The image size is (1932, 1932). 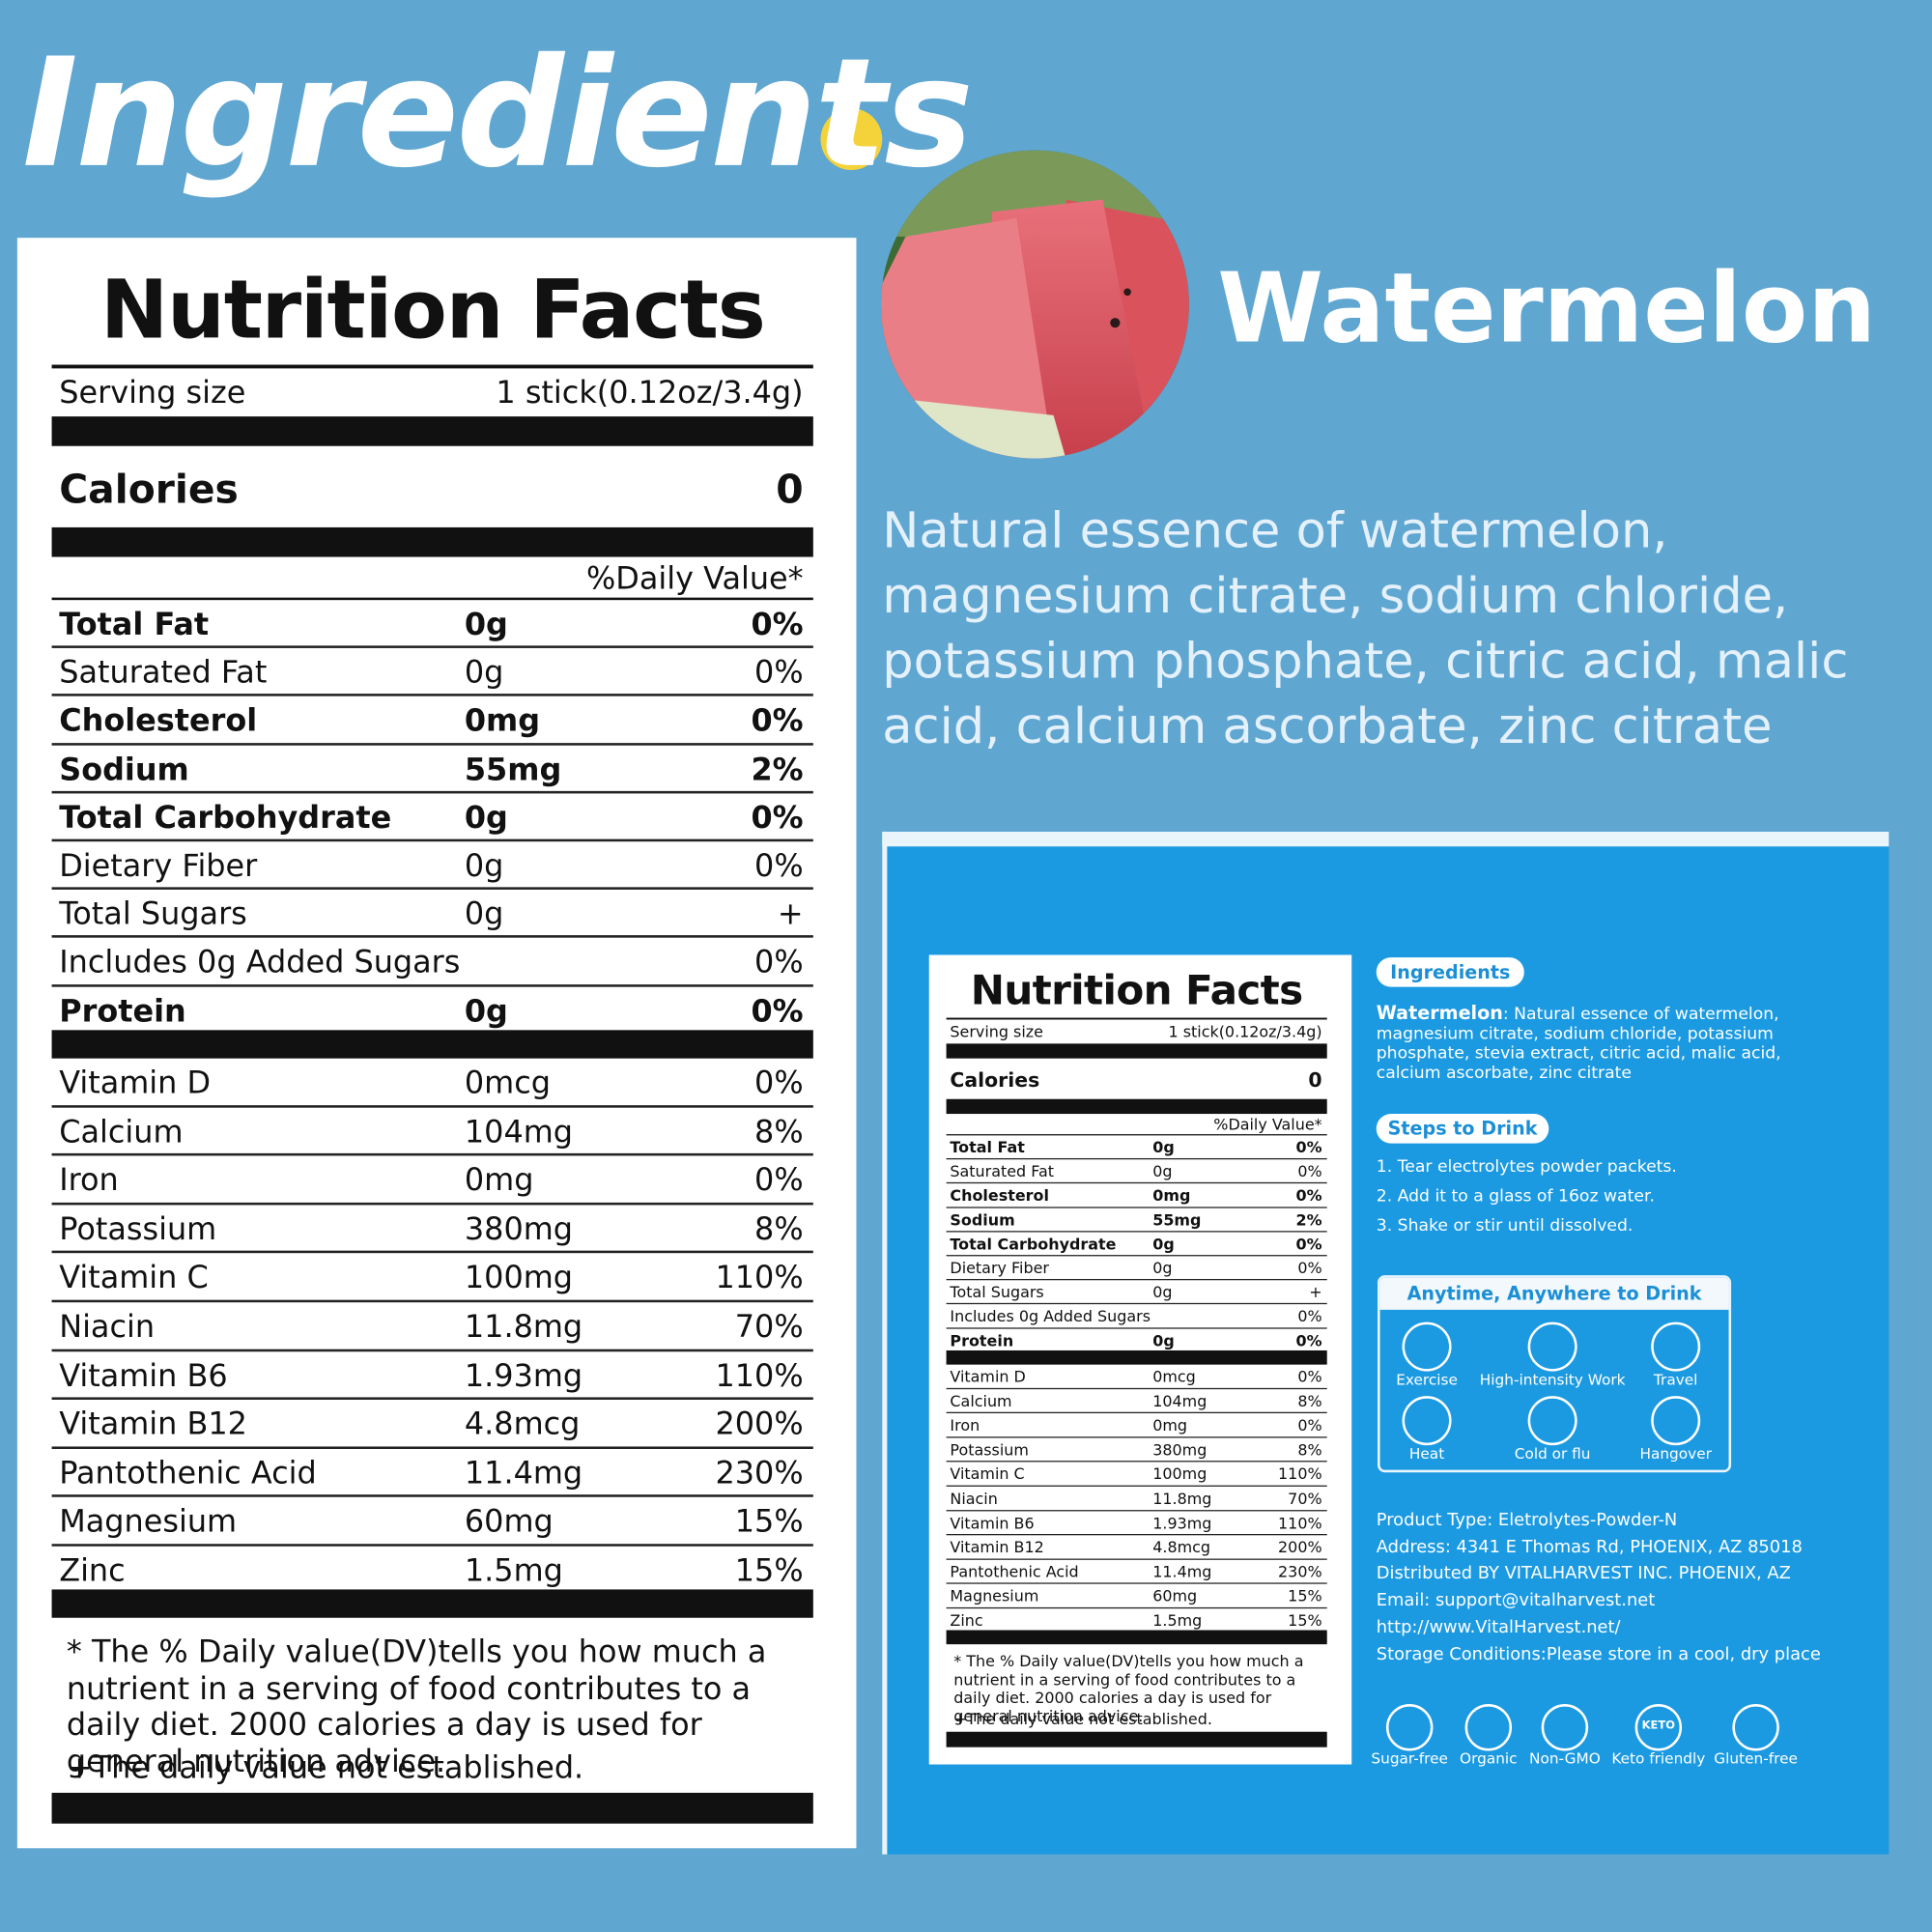 I want to click on nutrient-name: Vitamin B6, so click(x=992, y=1523).